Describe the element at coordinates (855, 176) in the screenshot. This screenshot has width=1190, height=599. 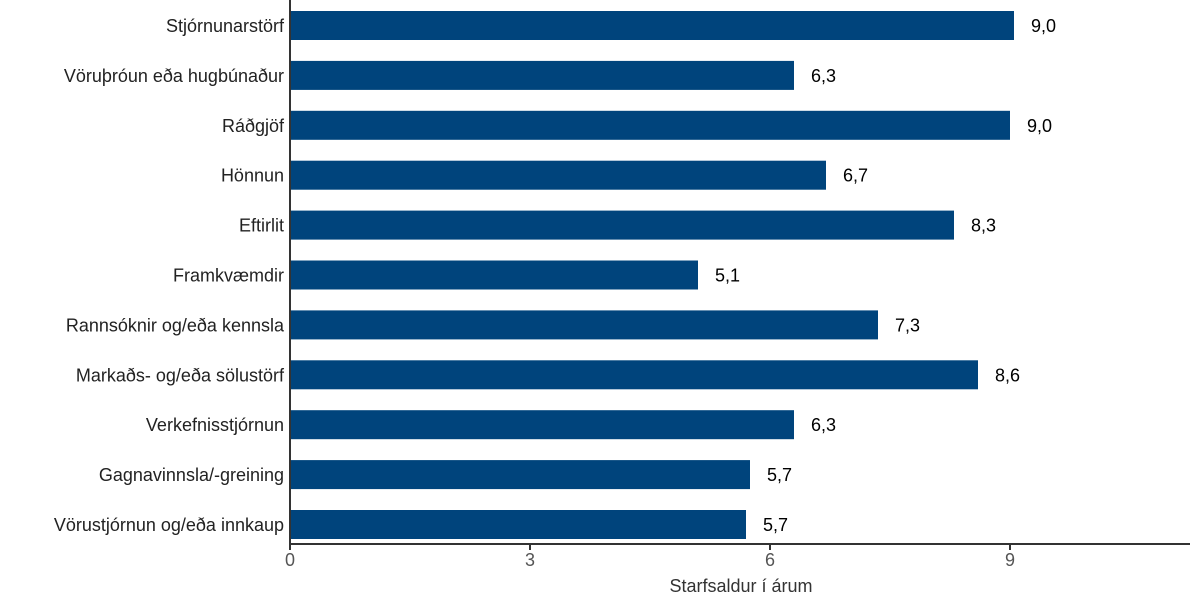
I see `value-label: 6,7` at that location.